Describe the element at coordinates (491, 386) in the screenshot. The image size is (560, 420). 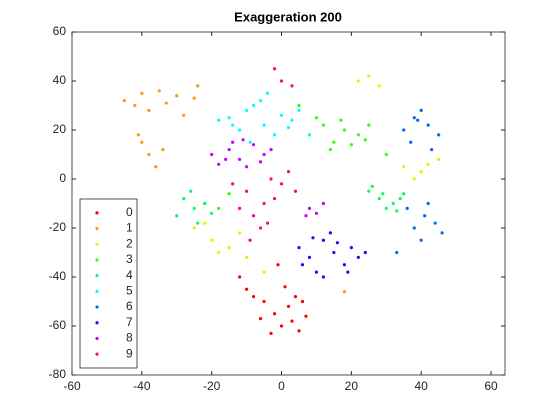
I see `x-tick-label: 60` at that location.